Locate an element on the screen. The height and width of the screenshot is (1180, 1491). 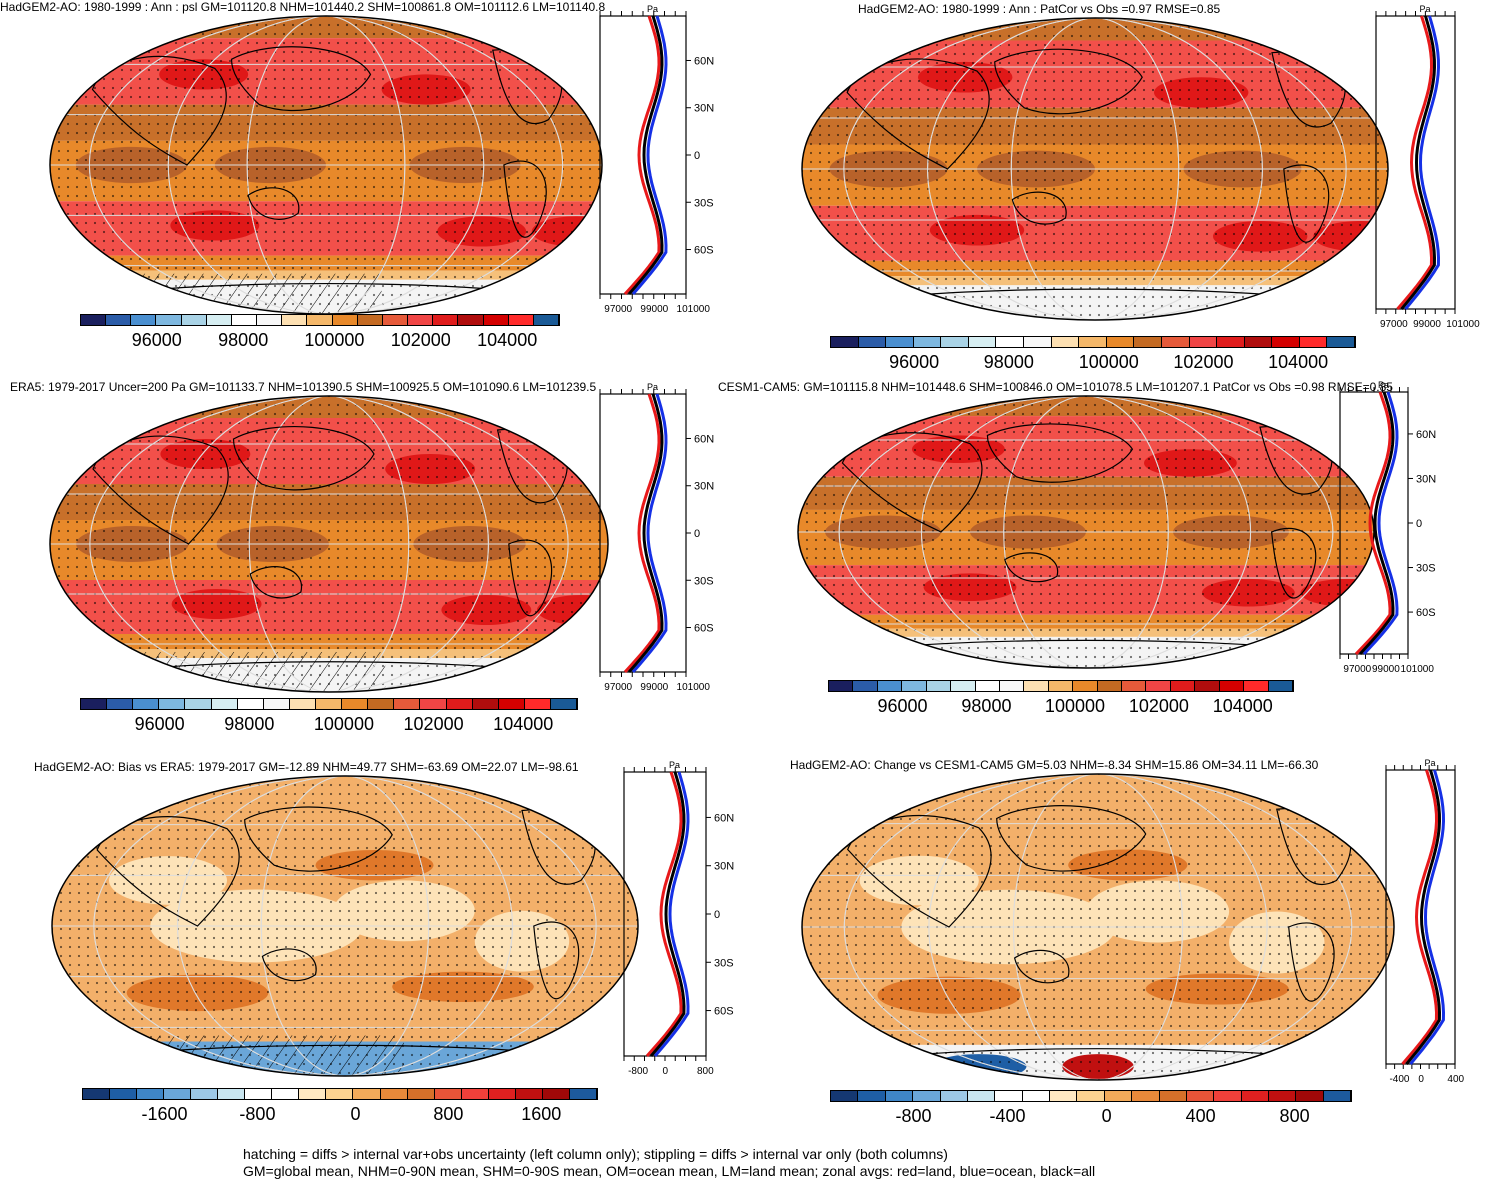
zonal-panel-6: Pa -400 0 400 is located at coordinates (1425, 921).